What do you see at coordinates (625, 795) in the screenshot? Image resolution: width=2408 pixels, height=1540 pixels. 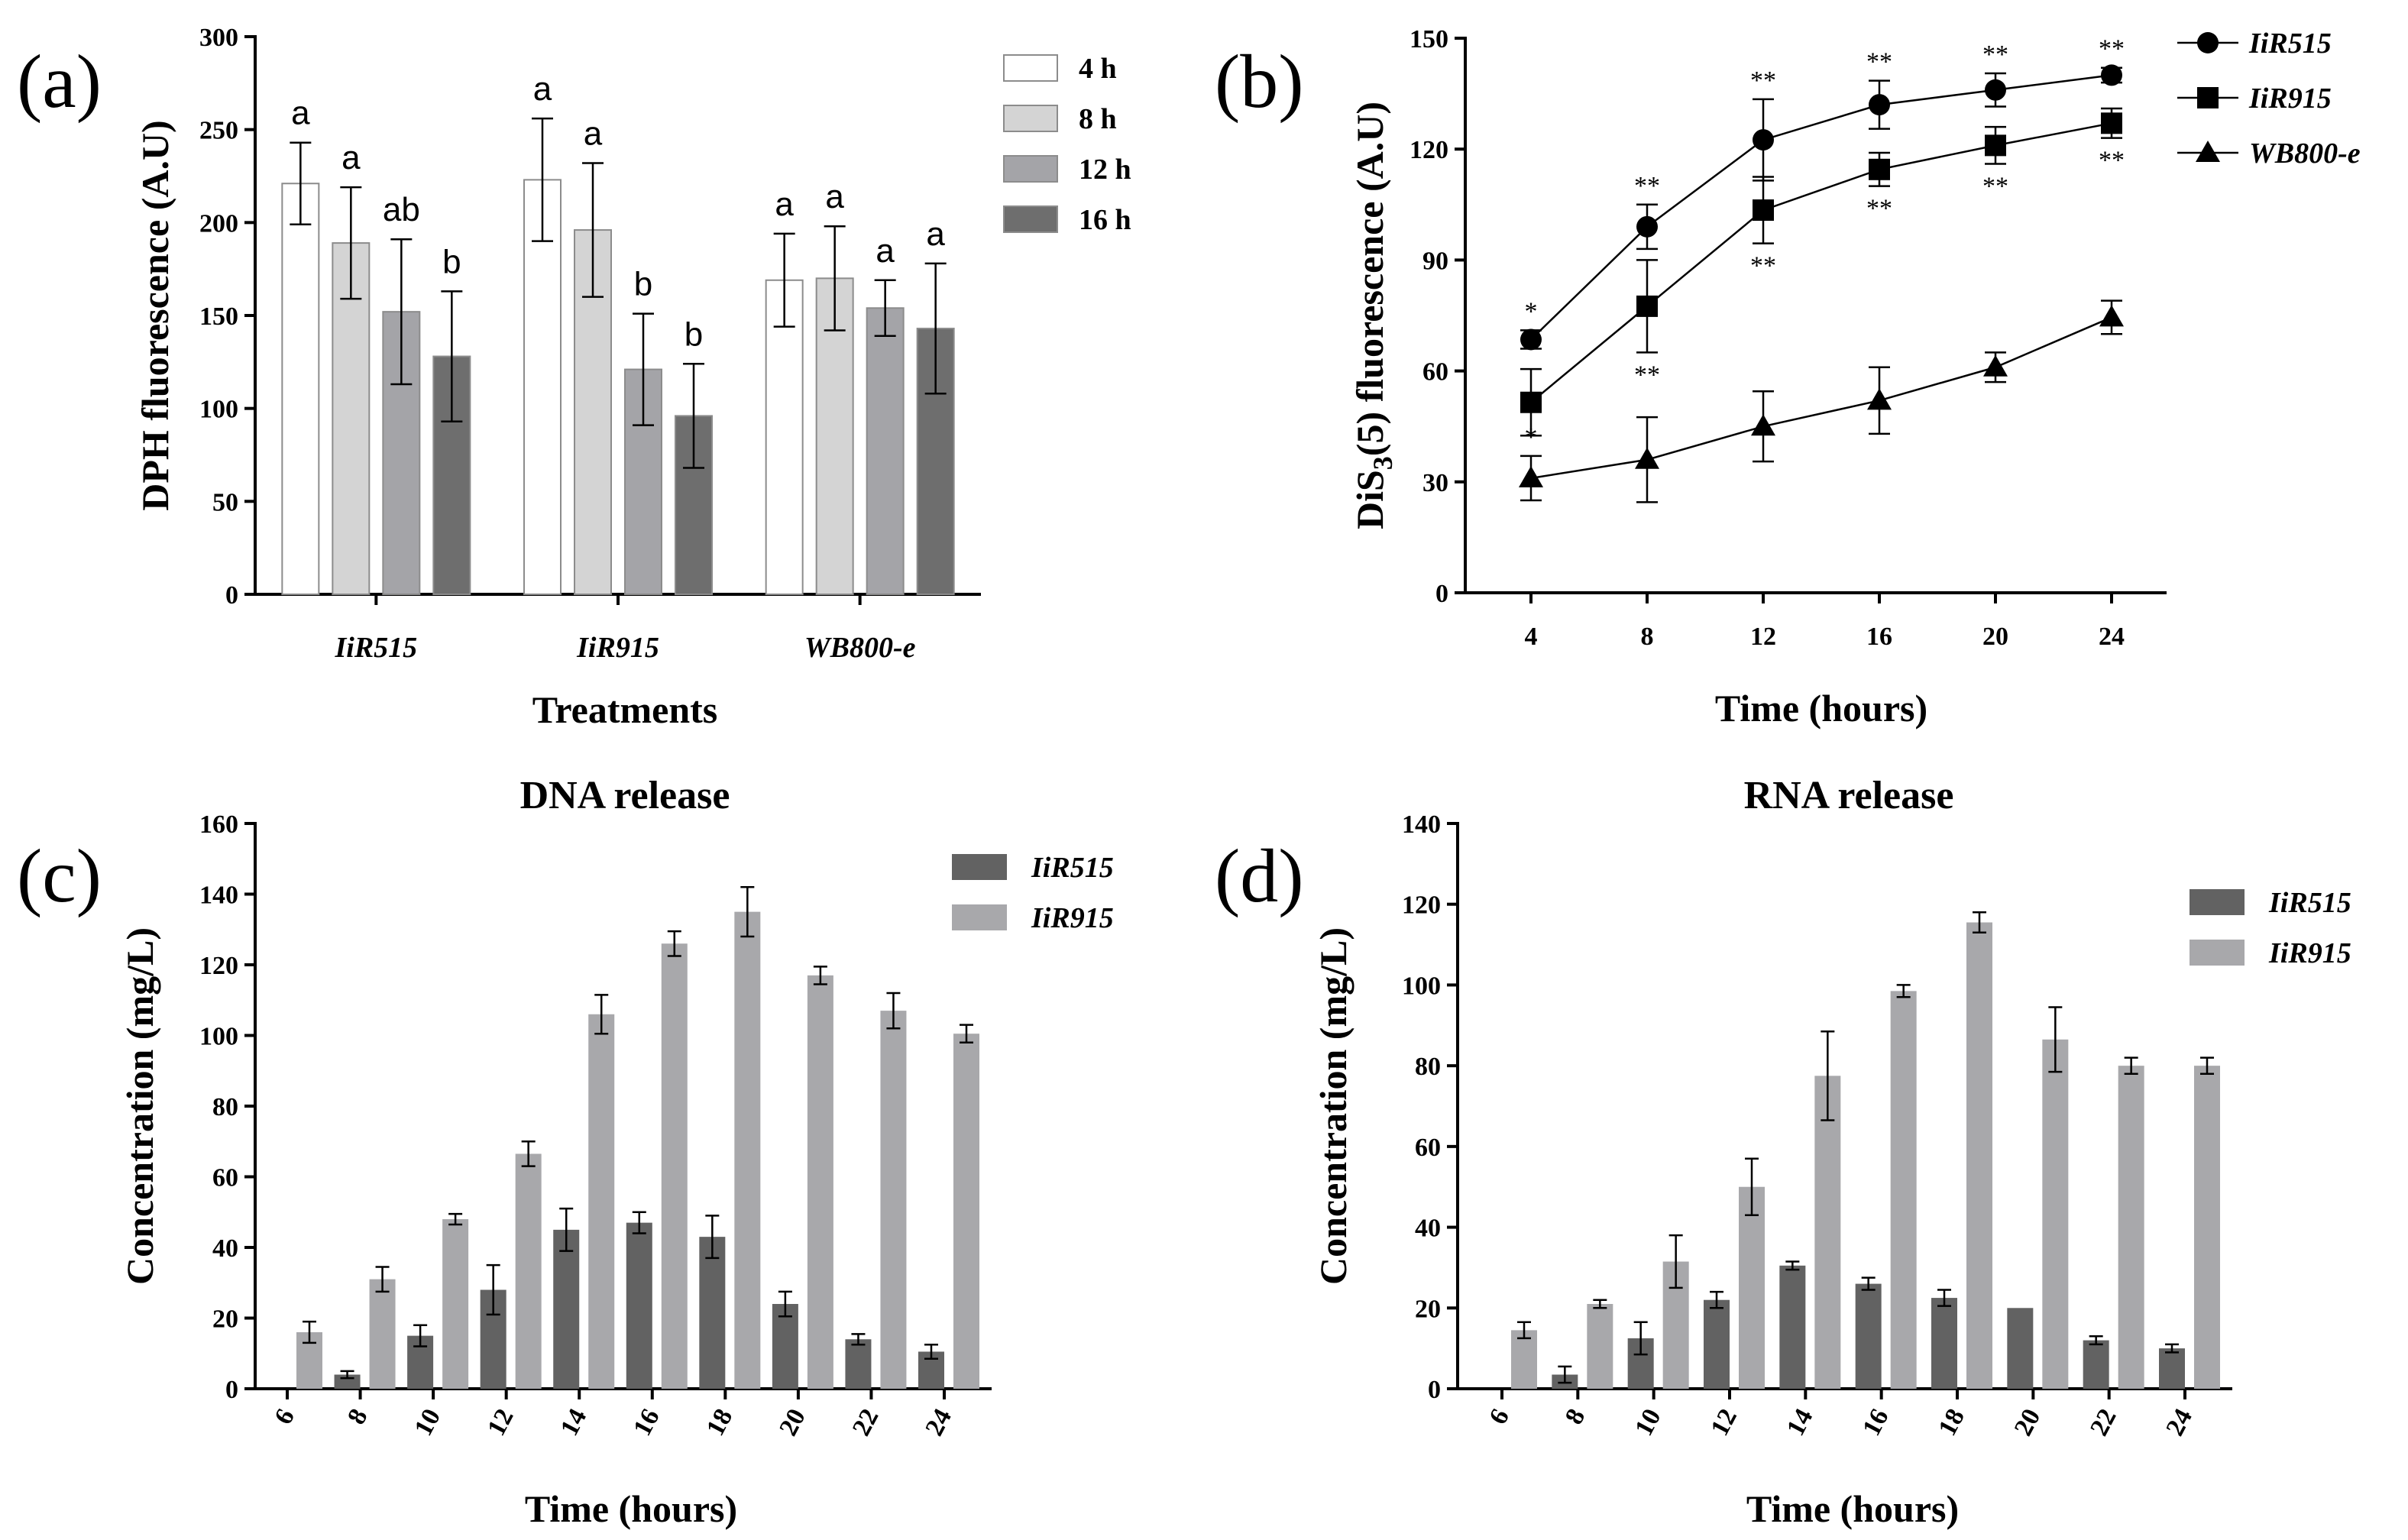 I see `panel-c-title: DNA release` at bounding box center [625, 795].